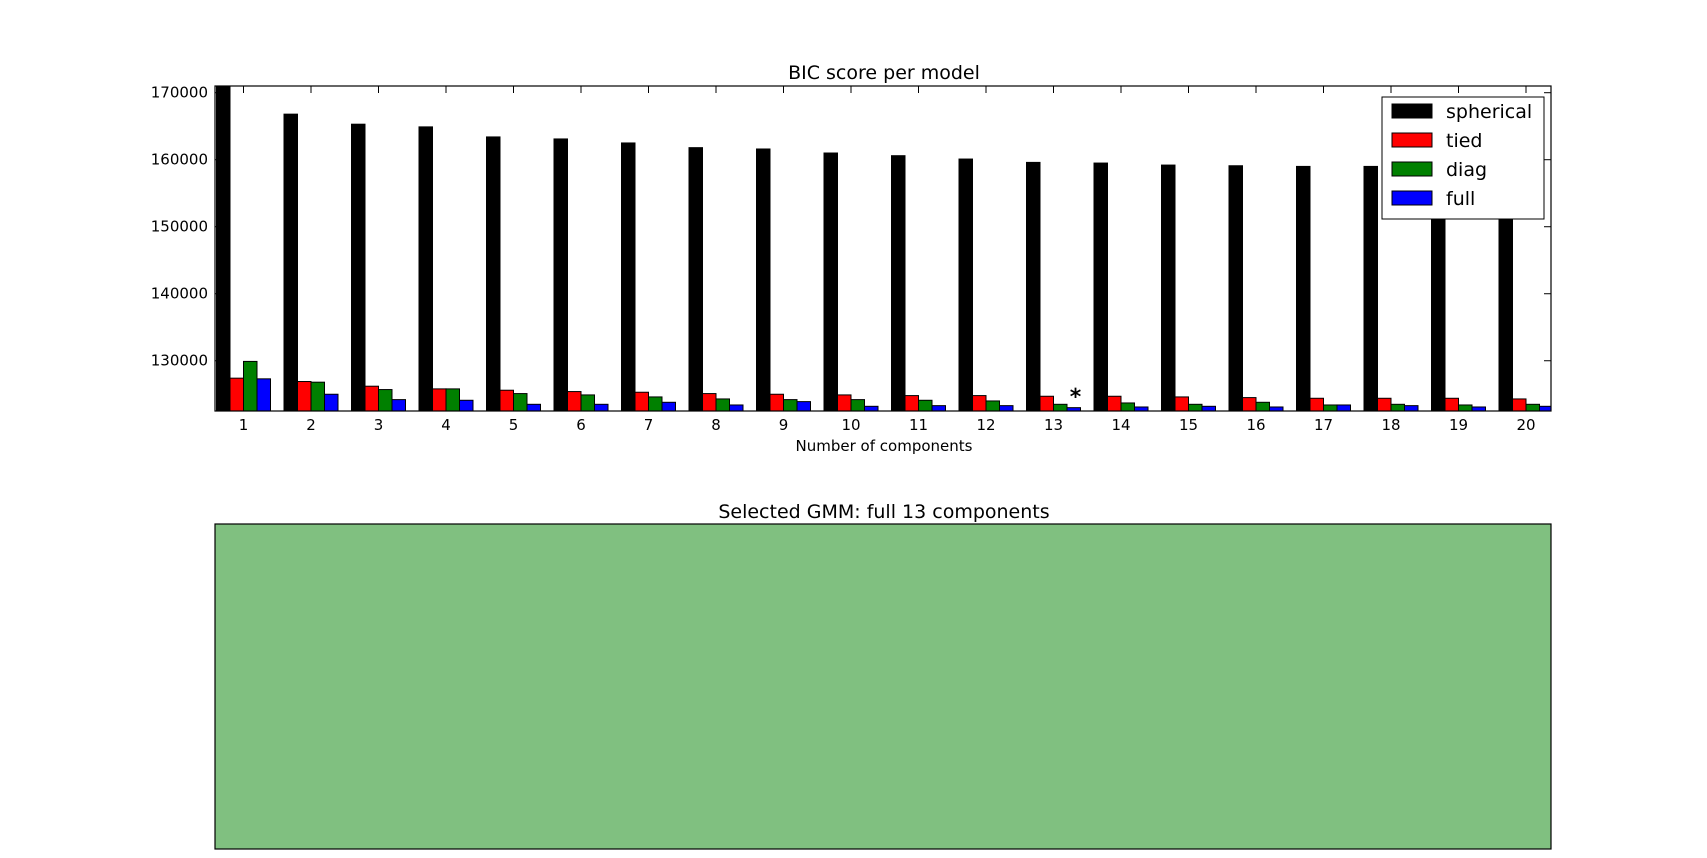 The height and width of the screenshot is (858, 1707). Describe the element at coordinates (649, 425) in the screenshot. I see `x-tick-label: 7` at that location.